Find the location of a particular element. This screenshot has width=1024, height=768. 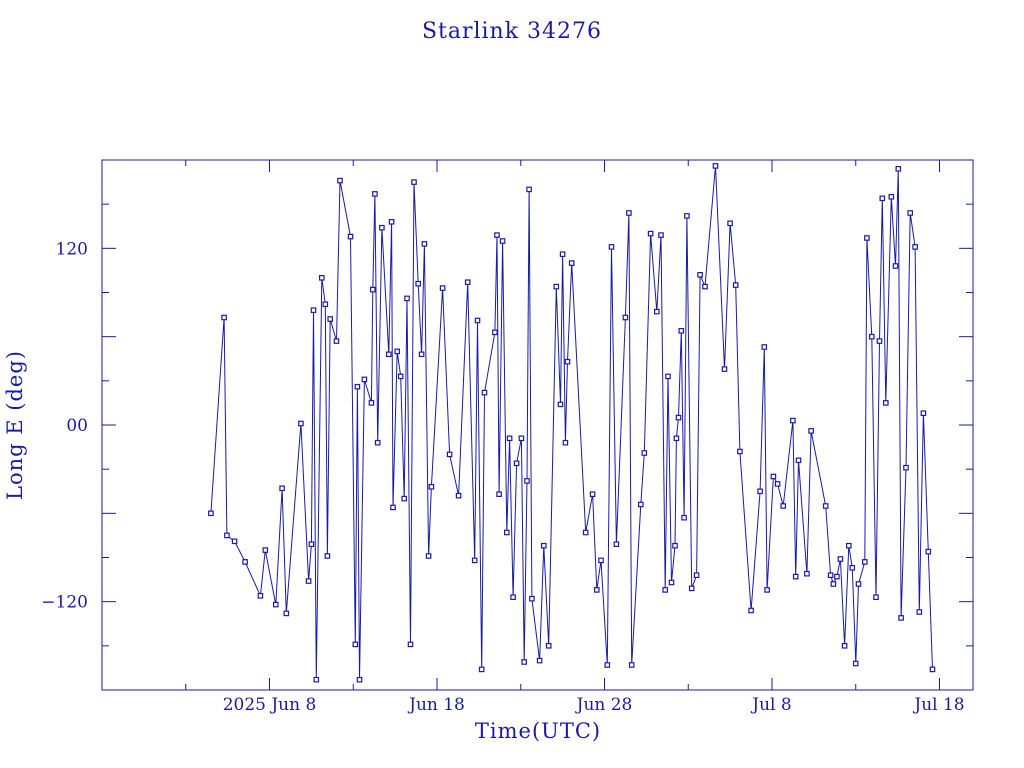

x-tick-label: 2025 Jun 8 is located at coordinates (270, 705).